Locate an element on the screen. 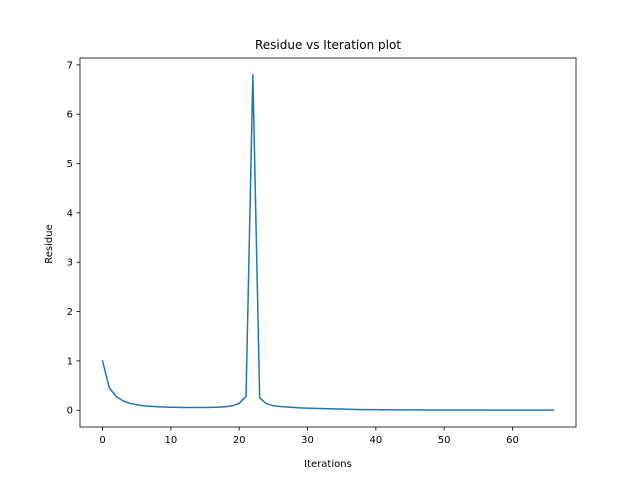  y-tick-label: 0 is located at coordinates (70, 411).